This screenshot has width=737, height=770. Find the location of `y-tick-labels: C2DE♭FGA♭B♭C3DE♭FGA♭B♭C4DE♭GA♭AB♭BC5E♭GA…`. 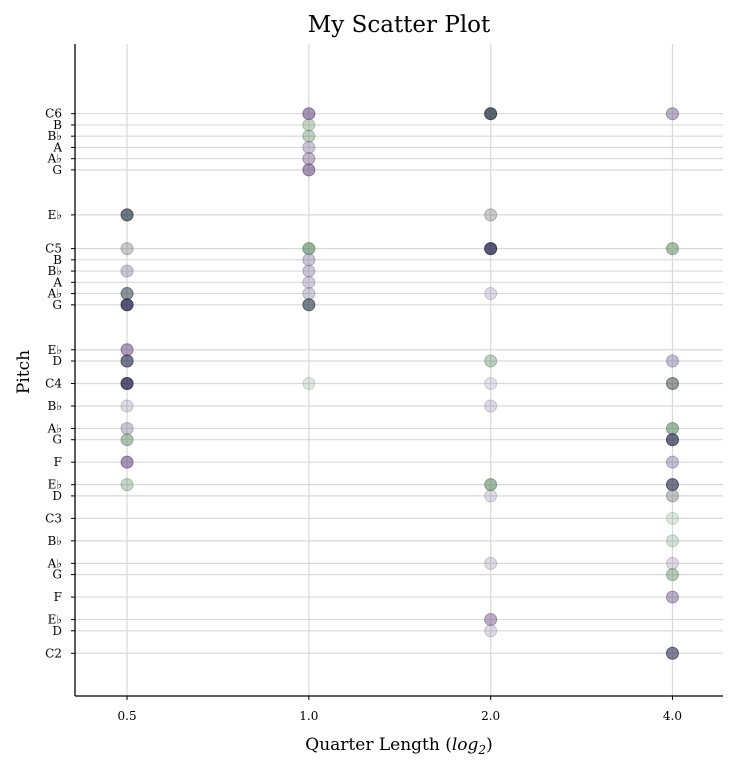

y-tick-labels: C2DE♭FGA♭B♭C3DE♭FGA♭B♭C4DE♭GA♭AB♭BC5E♭GA… is located at coordinates (60, 383).